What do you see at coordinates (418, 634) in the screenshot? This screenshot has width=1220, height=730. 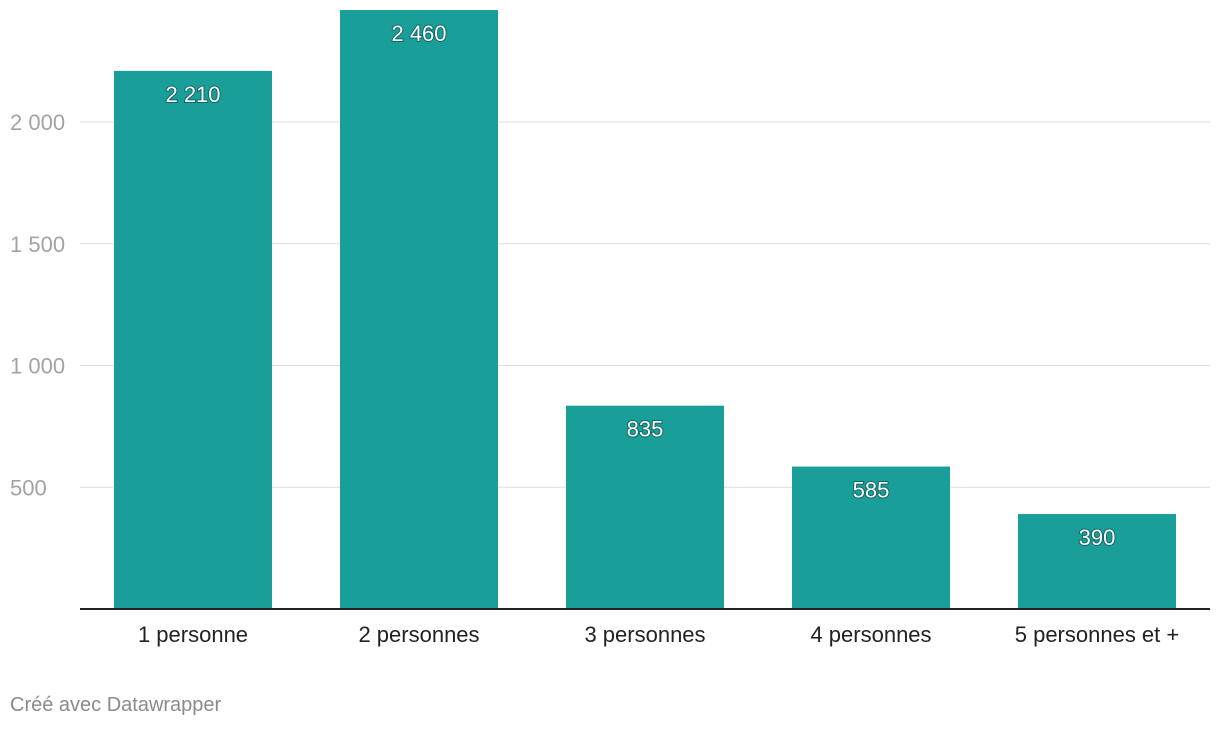 I see `x-tick-label: 2 personnes` at bounding box center [418, 634].